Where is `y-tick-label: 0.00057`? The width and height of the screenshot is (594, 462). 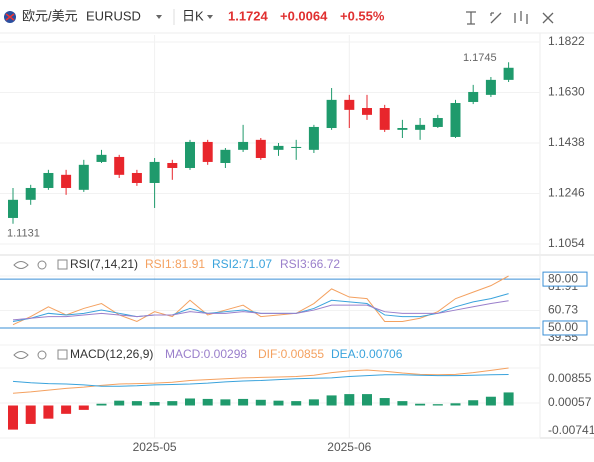 y-tick-label: 0.00057 is located at coordinates (570, 402).